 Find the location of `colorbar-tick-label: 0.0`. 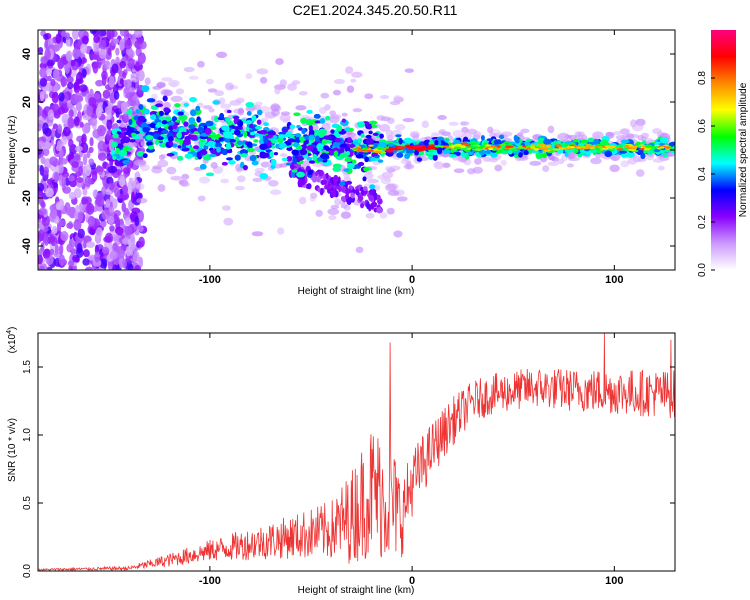

colorbar-tick-label: 0.0 is located at coordinates (702, 270).